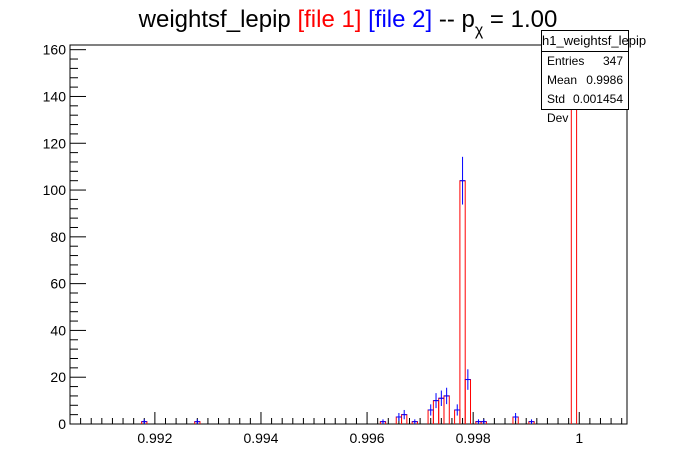  I want to click on stats-row-entries: Entries 347, so click(585, 61).